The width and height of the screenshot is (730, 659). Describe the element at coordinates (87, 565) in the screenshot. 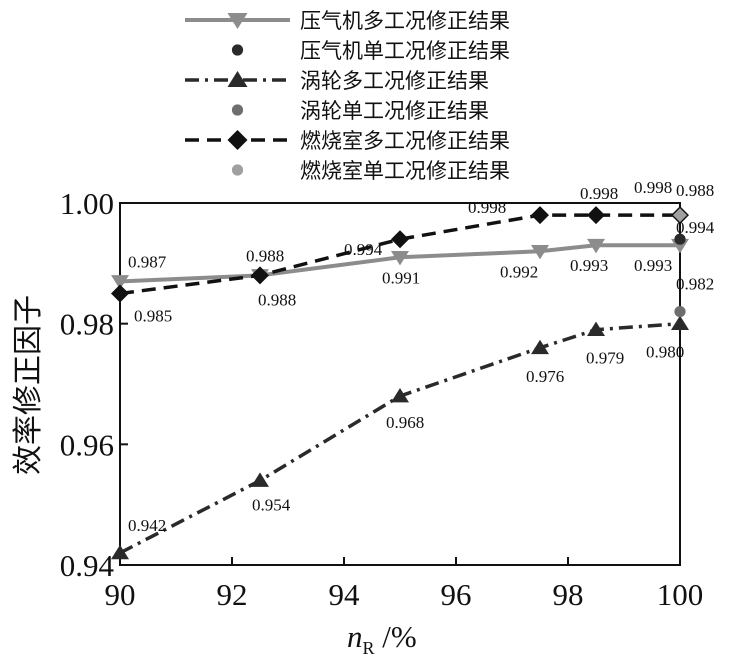

I see `y-tick-label: 0.94` at that location.